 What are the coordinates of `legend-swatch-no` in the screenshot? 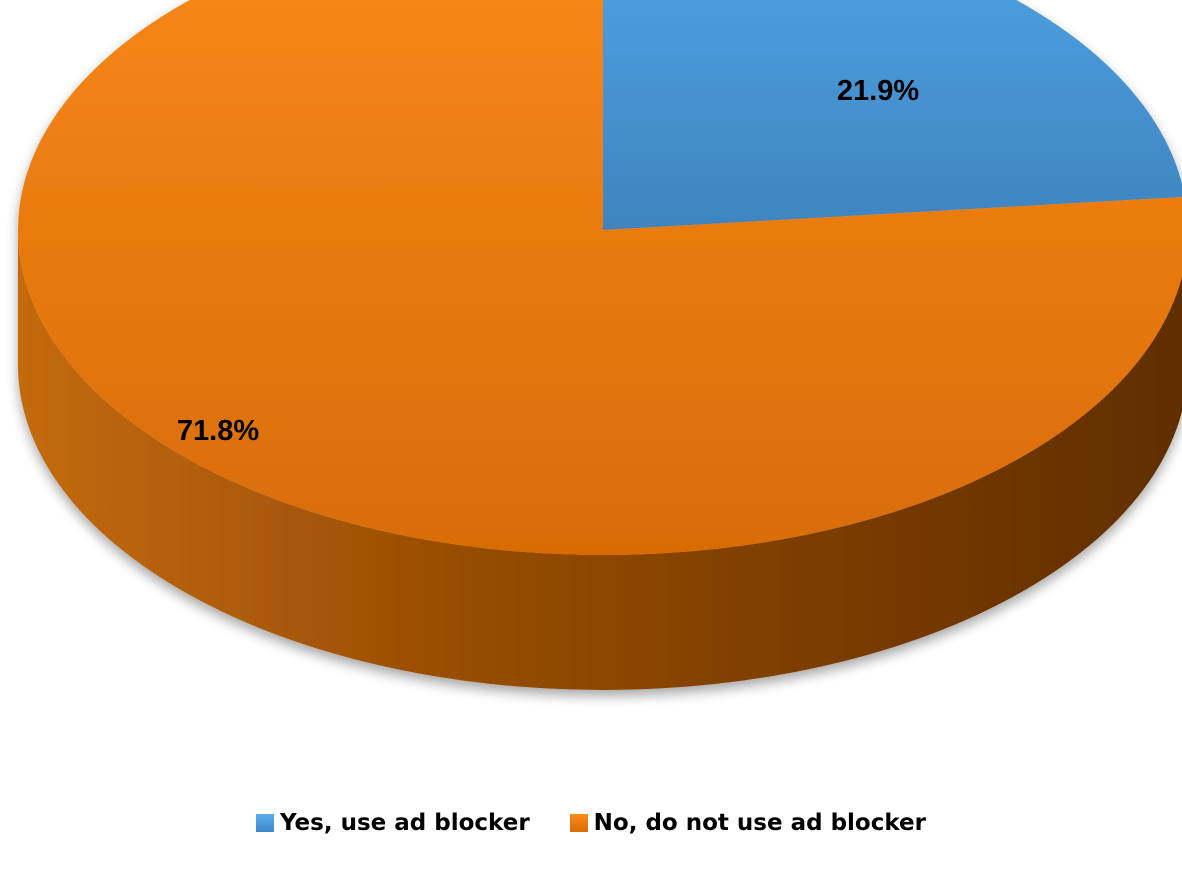 It's located at (578, 823).